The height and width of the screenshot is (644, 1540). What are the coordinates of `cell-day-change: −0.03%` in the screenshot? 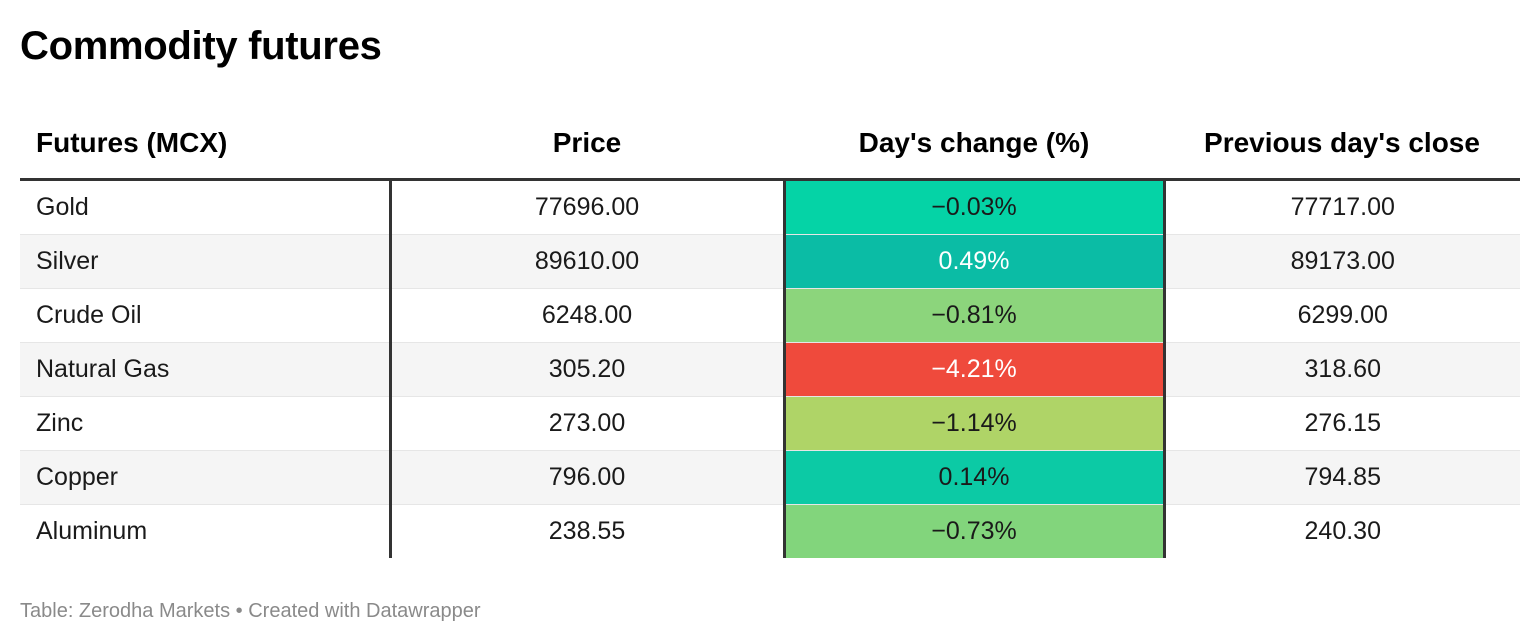 It's located at (974, 207).